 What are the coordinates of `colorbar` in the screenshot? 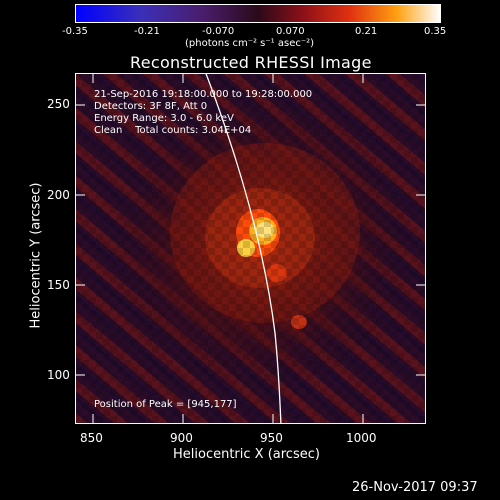 It's located at (258, 13).